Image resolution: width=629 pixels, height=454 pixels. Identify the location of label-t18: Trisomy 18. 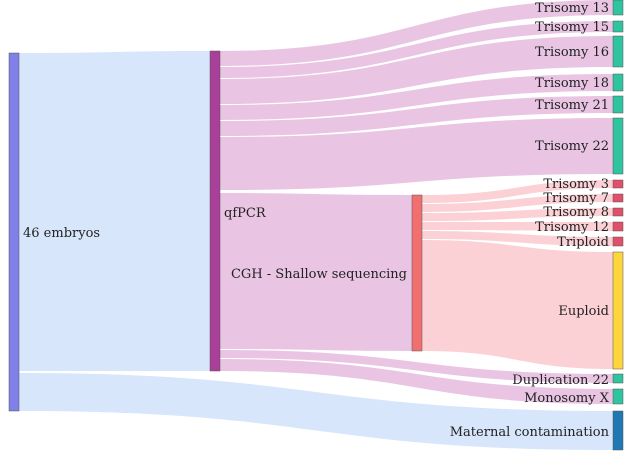
(572, 83).